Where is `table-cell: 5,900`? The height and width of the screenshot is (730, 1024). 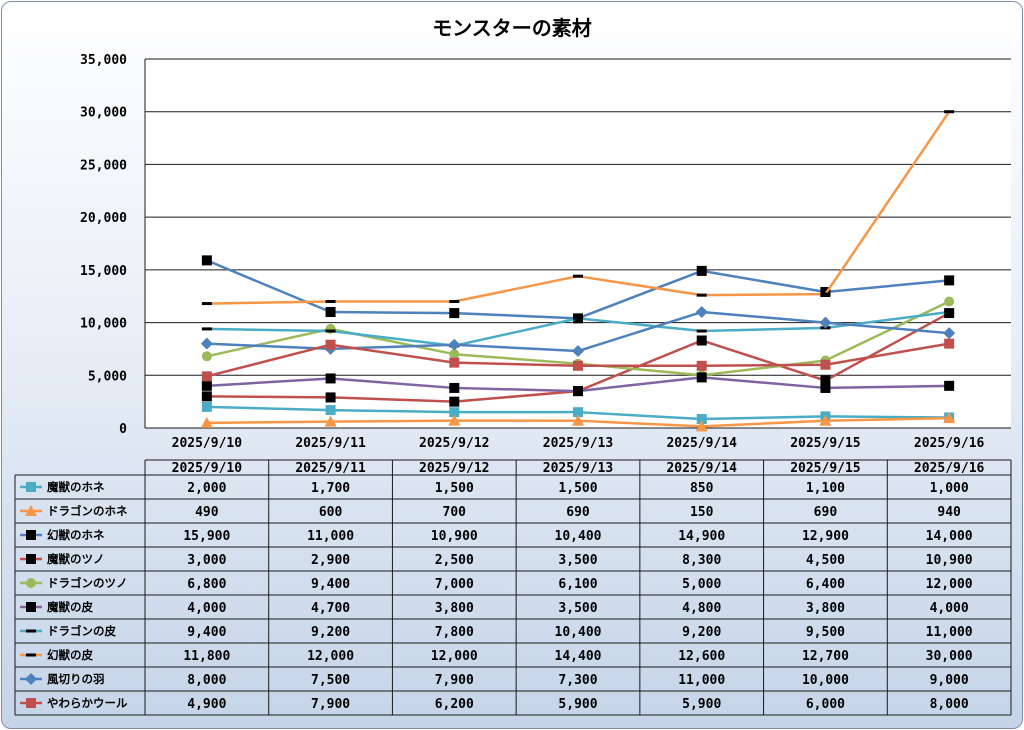
table-cell: 5,900 is located at coordinates (701, 704).